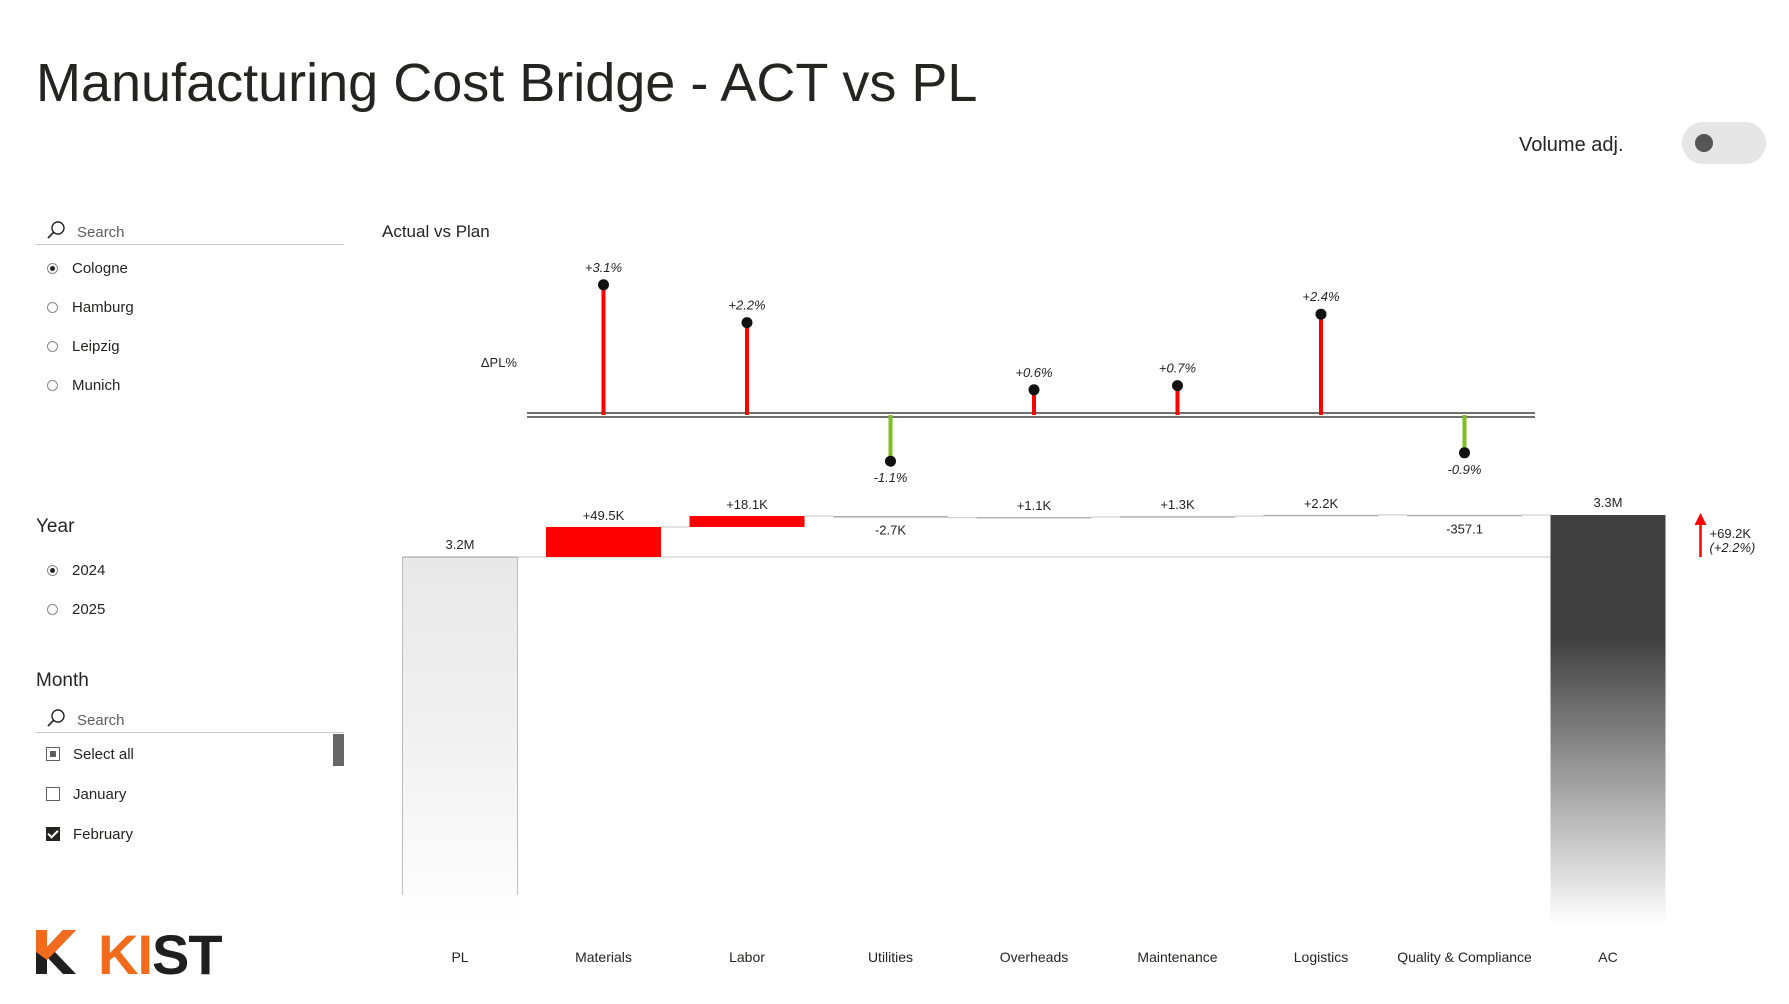 The width and height of the screenshot is (1789, 1004). Describe the element at coordinates (338, 750) in the screenshot. I see `month-slicer-scrollbar` at that location.